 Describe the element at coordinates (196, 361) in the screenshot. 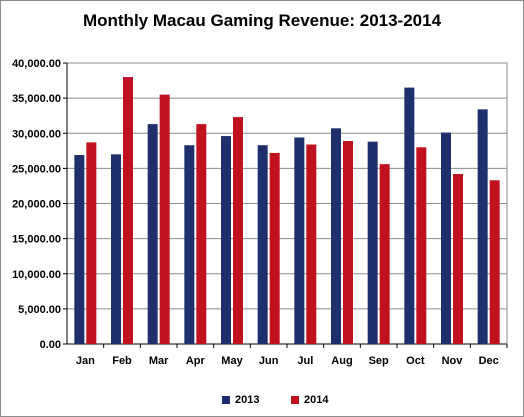

I see `x-tick-label-apr: Apr` at that location.